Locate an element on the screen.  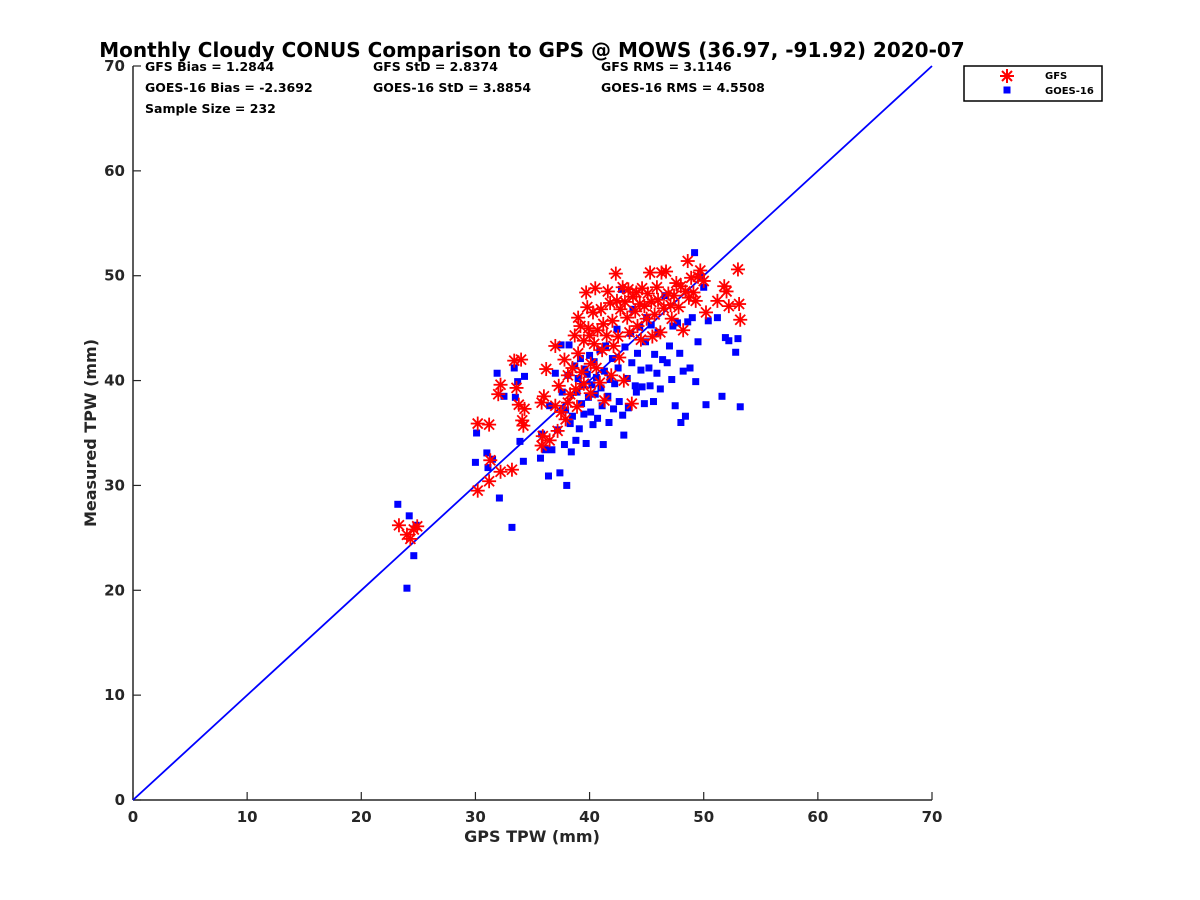
sample-size-text: Sample Size = 232 is located at coordinates (210, 108).